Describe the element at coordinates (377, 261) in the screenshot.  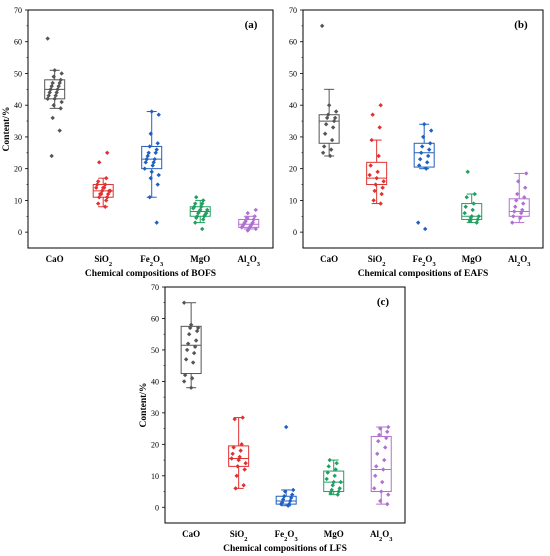
I see `x-tick-label: SiO2` at that location.